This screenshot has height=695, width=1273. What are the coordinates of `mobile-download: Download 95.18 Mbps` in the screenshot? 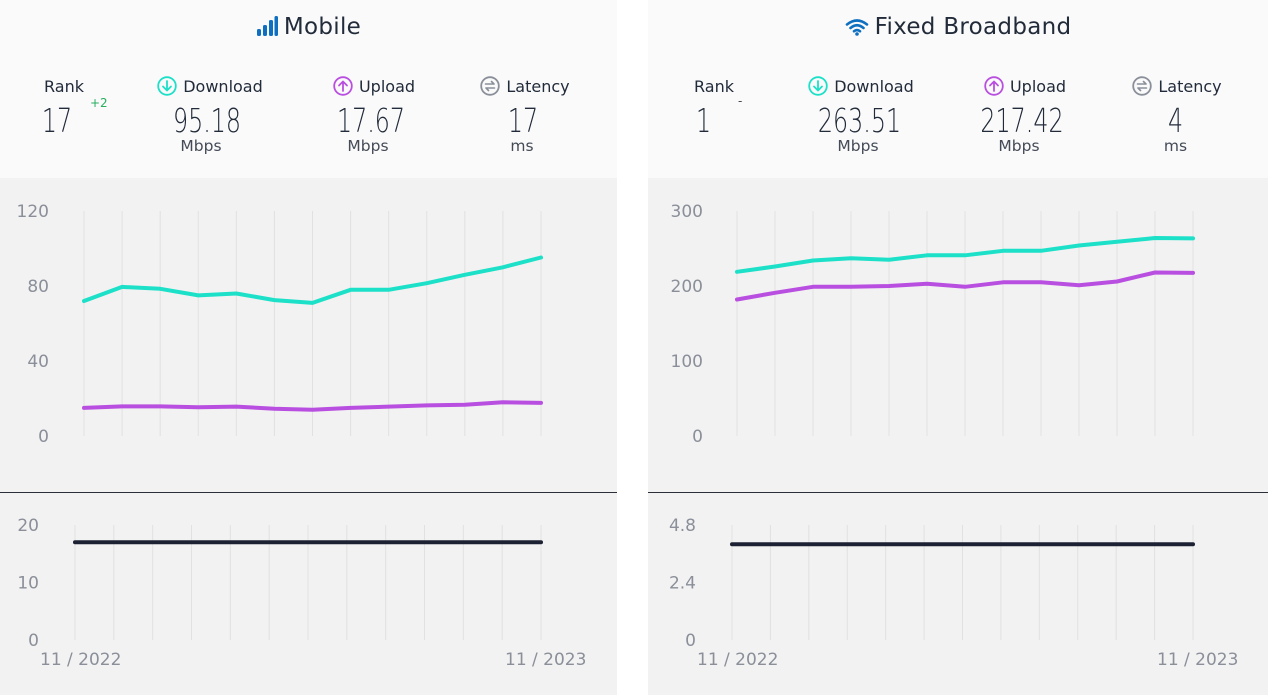 It's located at (210, 114).